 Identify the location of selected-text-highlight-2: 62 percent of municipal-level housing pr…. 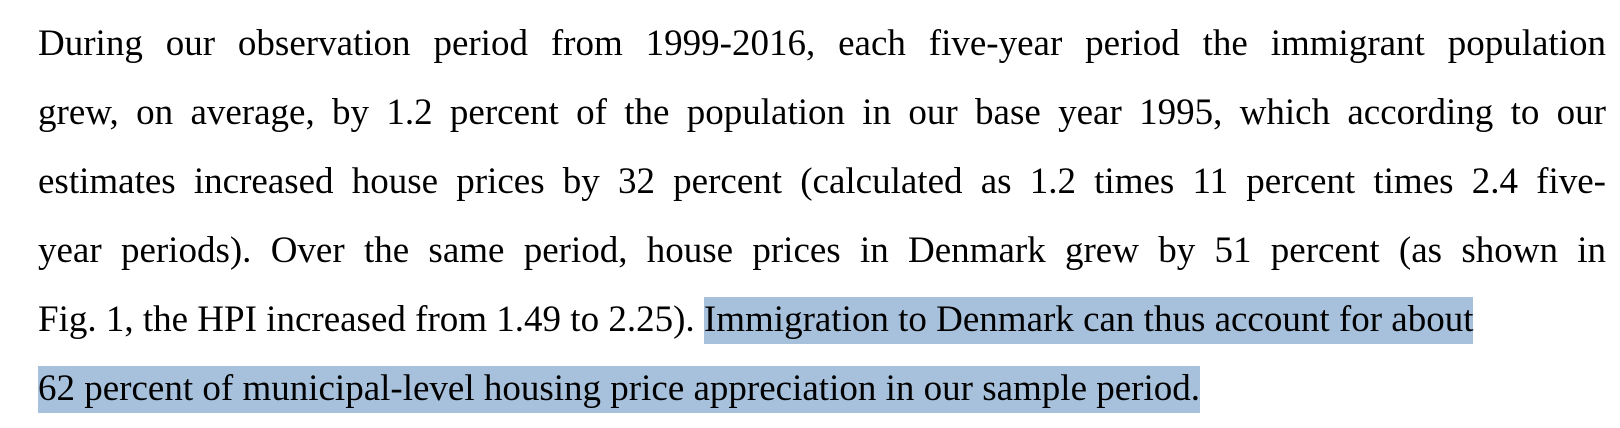
(619, 389).